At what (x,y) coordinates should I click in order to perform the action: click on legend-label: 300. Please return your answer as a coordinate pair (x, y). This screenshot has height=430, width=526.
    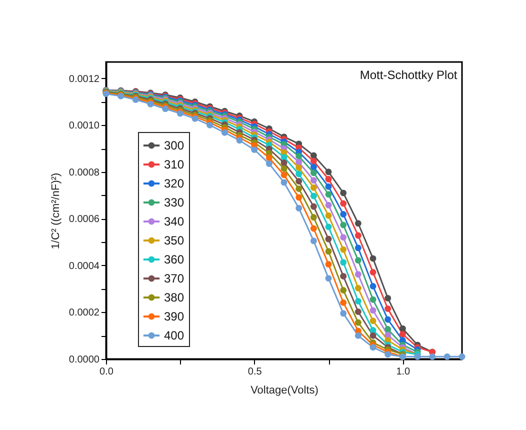
    Looking at the image, I should click on (174, 145).